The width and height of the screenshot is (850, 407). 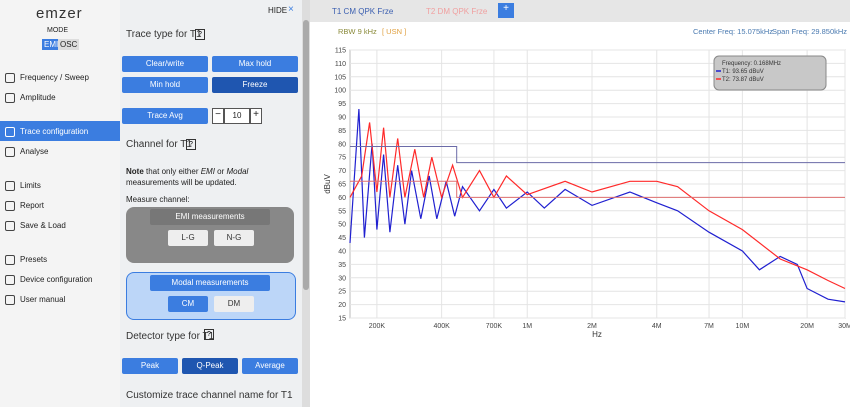 What do you see at coordinates (165, 85) in the screenshot?
I see `trace-type: Min hold` at bounding box center [165, 85].